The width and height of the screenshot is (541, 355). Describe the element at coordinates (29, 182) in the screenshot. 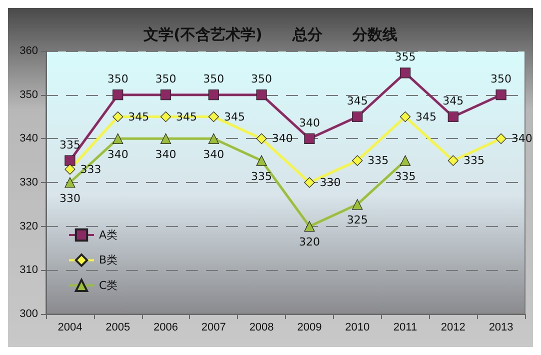

I see `y-tick-label: 330` at that location.